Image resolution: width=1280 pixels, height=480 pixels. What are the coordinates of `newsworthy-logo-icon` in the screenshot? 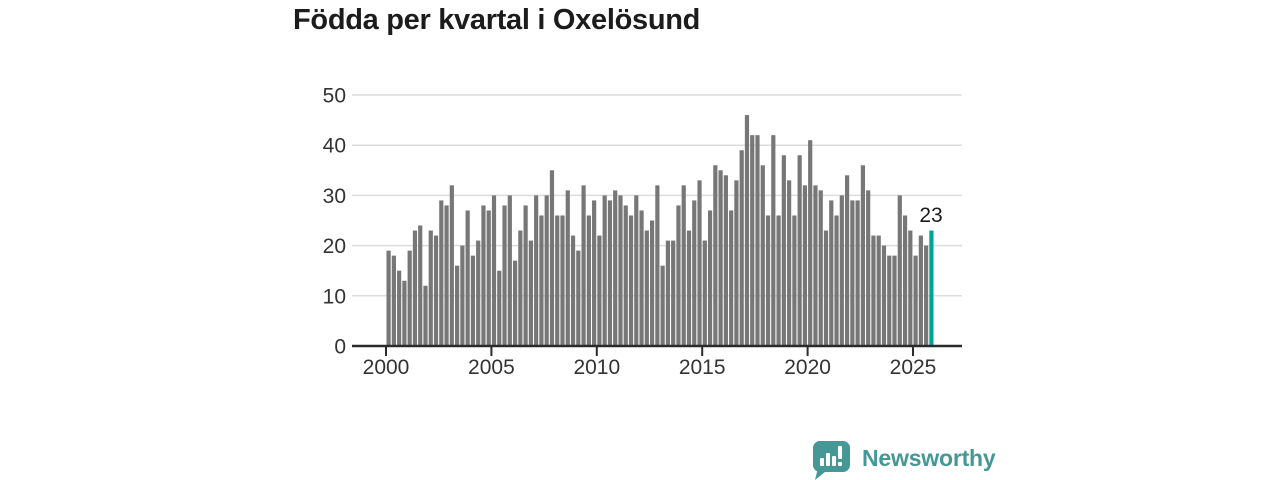 It's located at (831, 460).